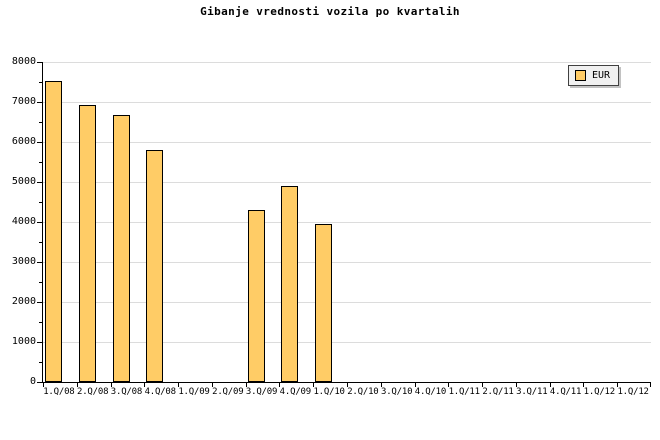 The width and height of the screenshot is (660, 440). What do you see at coordinates (565, 392) in the screenshot?
I see `x-axis-label: 4.Q/11` at bounding box center [565, 392].